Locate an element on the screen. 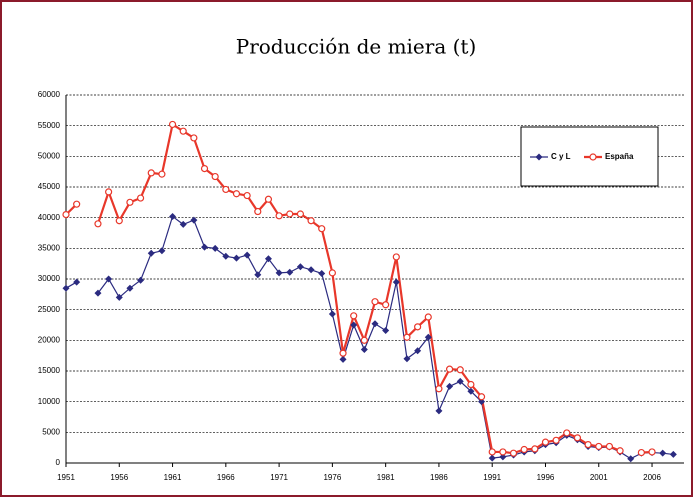 The image size is (693, 497). x-tick-label: 2001 is located at coordinates (599, 477).